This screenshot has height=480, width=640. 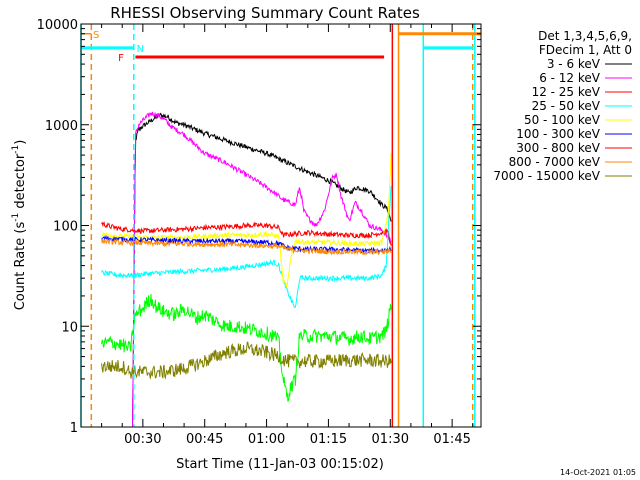 What do you see at coordinates (74, 428) in the screenshot?
I see `y-tick-label: 1` at bounding box center [74, 428].